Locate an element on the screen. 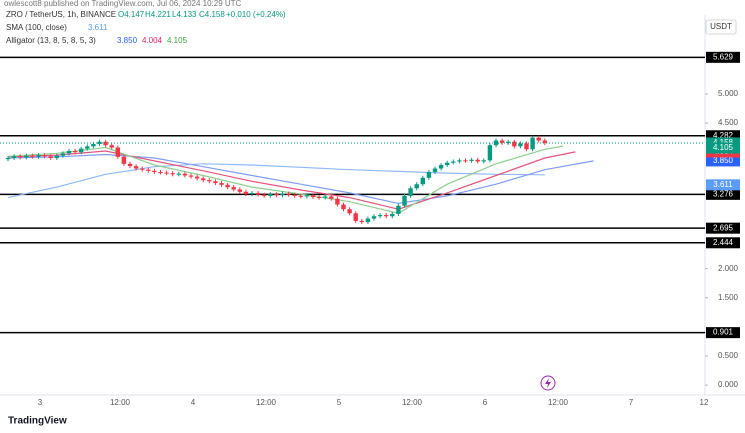 The image size is (745, 433). y-tick-label: 4.500 is located at coordinates (728, 122).